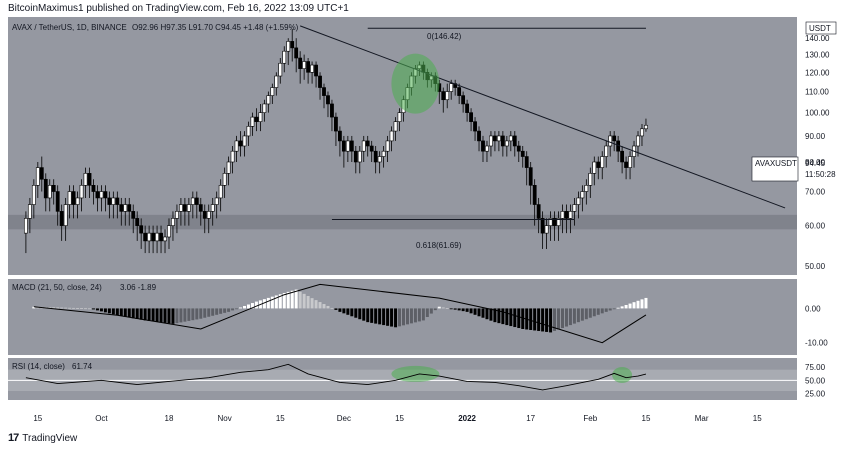 The image size is (850, 450). I want to click on time-axis: 15 Oct 18 Nov 15 Dec 15 2022 17 Feb 15 Mar 15, so click(397, 418).